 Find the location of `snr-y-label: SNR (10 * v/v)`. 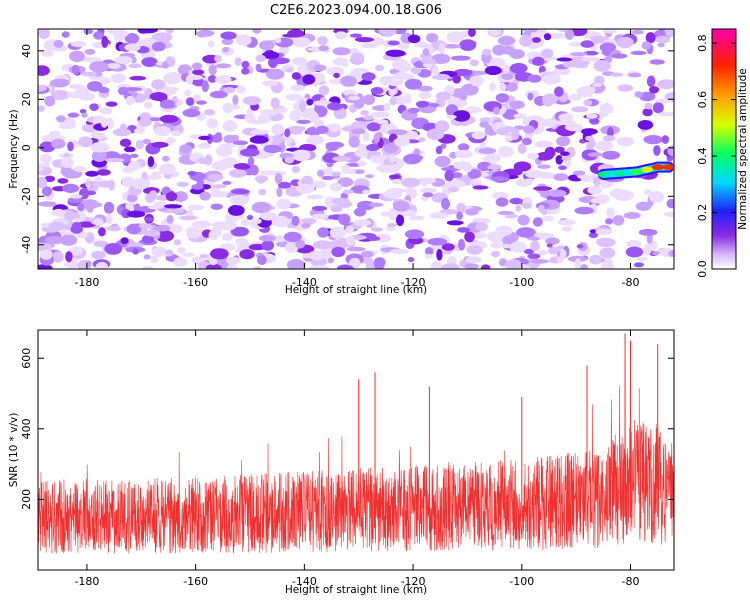

snr-y-label: SNR (10 * v/v) is located at coordinates (14, 450).